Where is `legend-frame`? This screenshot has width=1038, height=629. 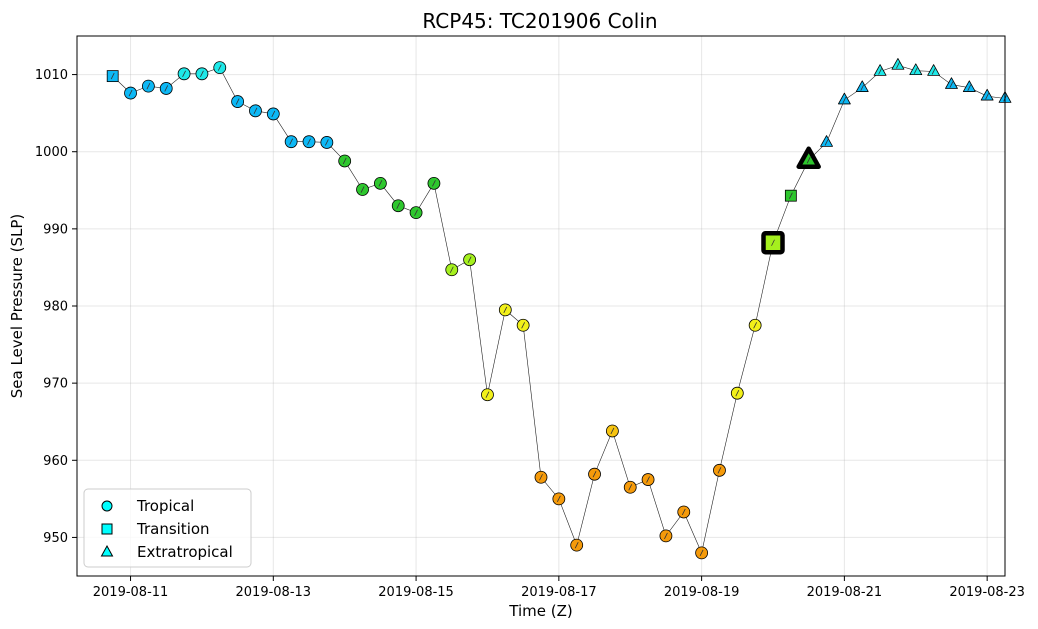
legend-frame is located at coordinates (167, 528).